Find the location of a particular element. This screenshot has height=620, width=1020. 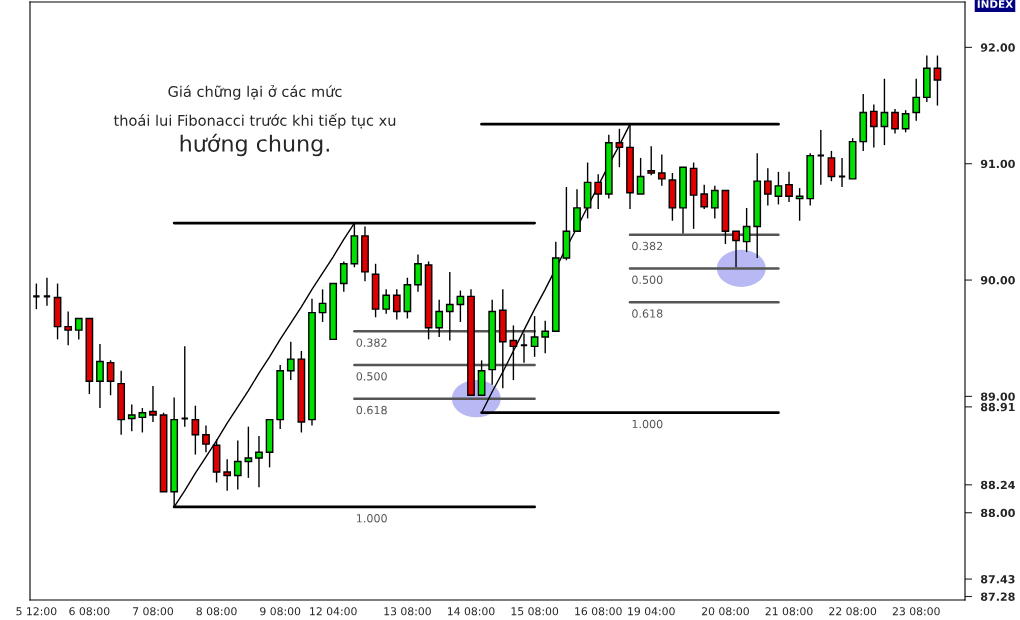

y-tick-label: 88.91 is located at coordinates (997, 407).